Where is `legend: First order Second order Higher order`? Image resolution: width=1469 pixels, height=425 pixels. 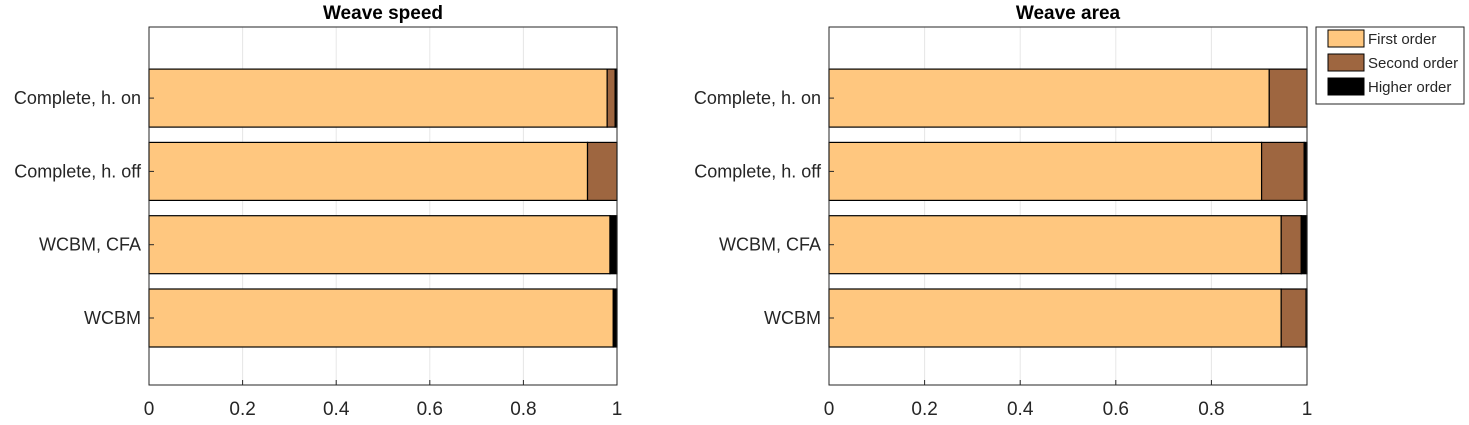
legend: First order Second order Higher order is located at coordinates (1390, 65).